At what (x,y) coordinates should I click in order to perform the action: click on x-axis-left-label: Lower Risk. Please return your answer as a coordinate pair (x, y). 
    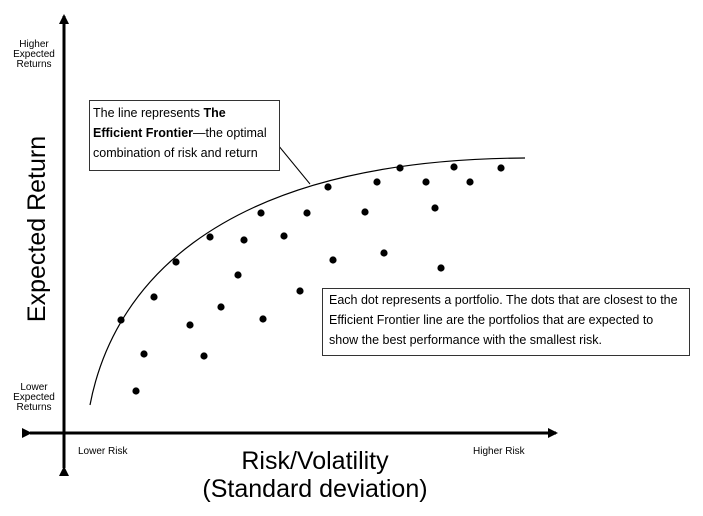
    Looking at the image, I should click on (103, 451).